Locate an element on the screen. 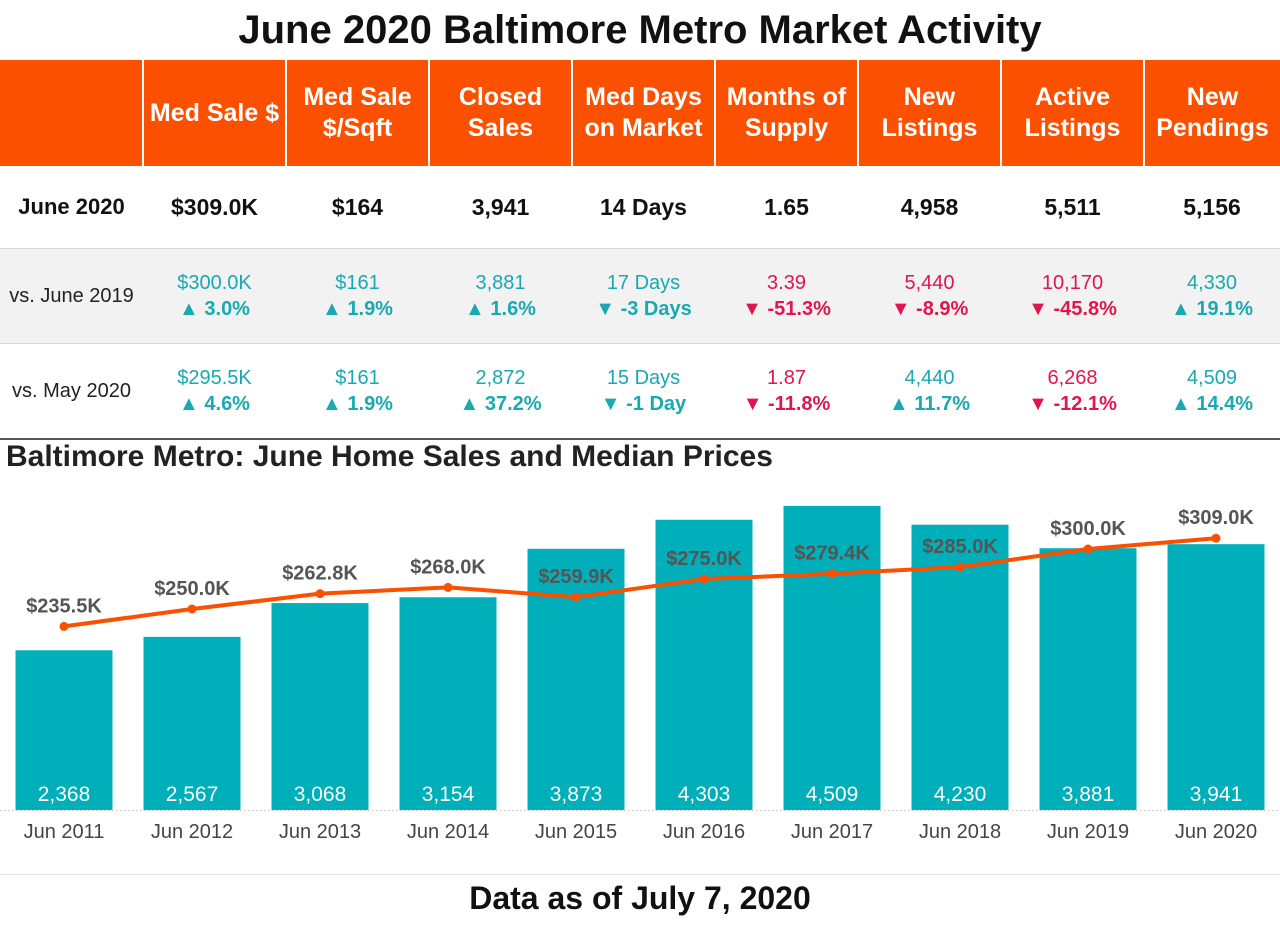 This screenshot has width=1280, height=928. change-value: ▲ 37.2% is located at coordinates (500, 404).